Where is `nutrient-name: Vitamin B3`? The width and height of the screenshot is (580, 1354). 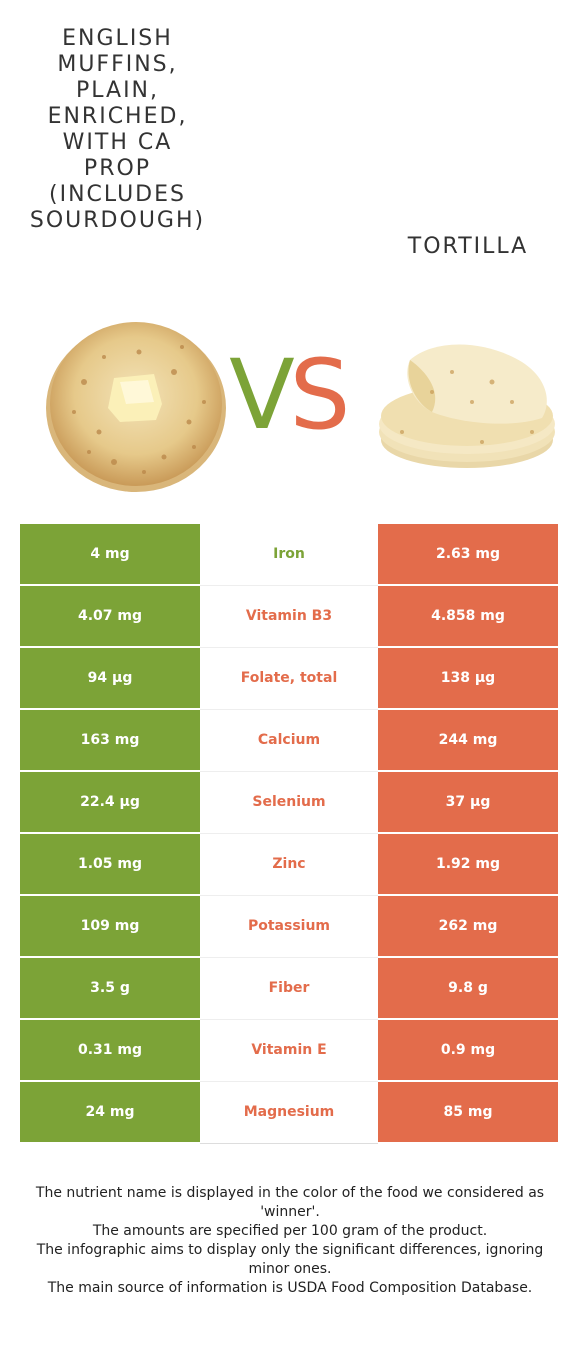 nutrient-name: Vitamin B3 is located at coordinates (289, 616).